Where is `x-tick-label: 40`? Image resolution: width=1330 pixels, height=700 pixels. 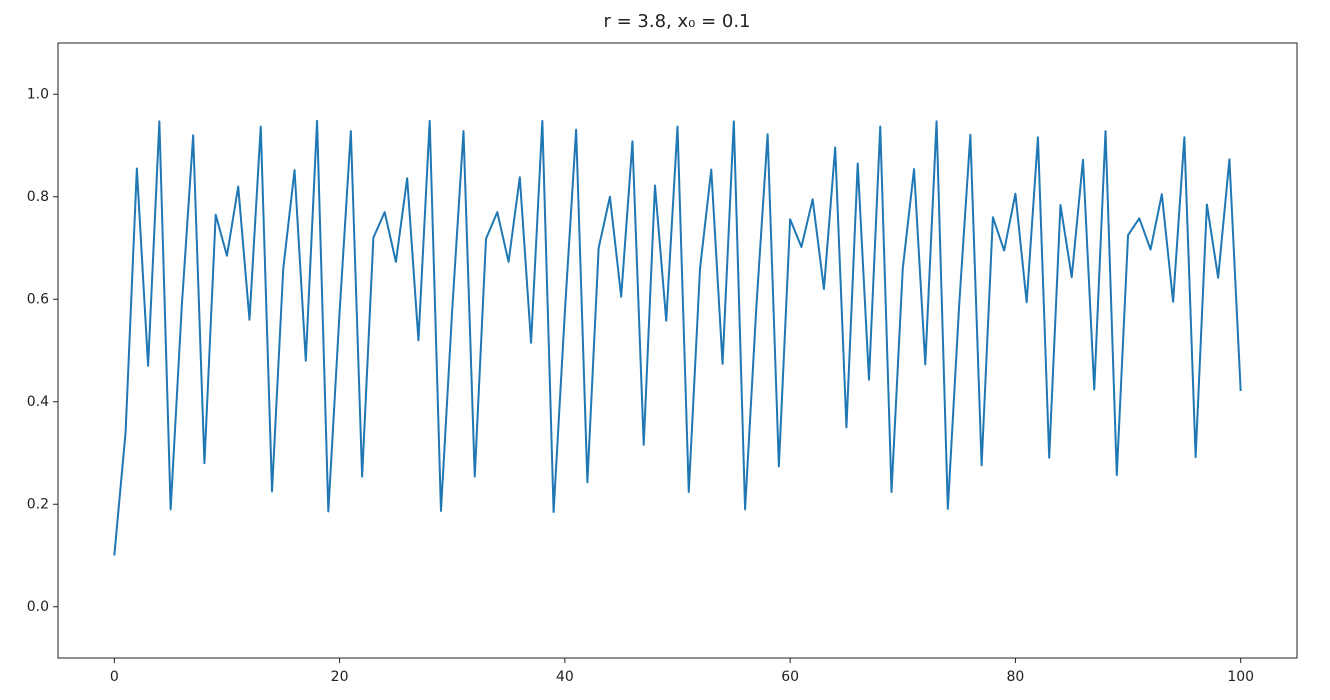
x-tick-label: 40 is located at coordinates (565, 677).